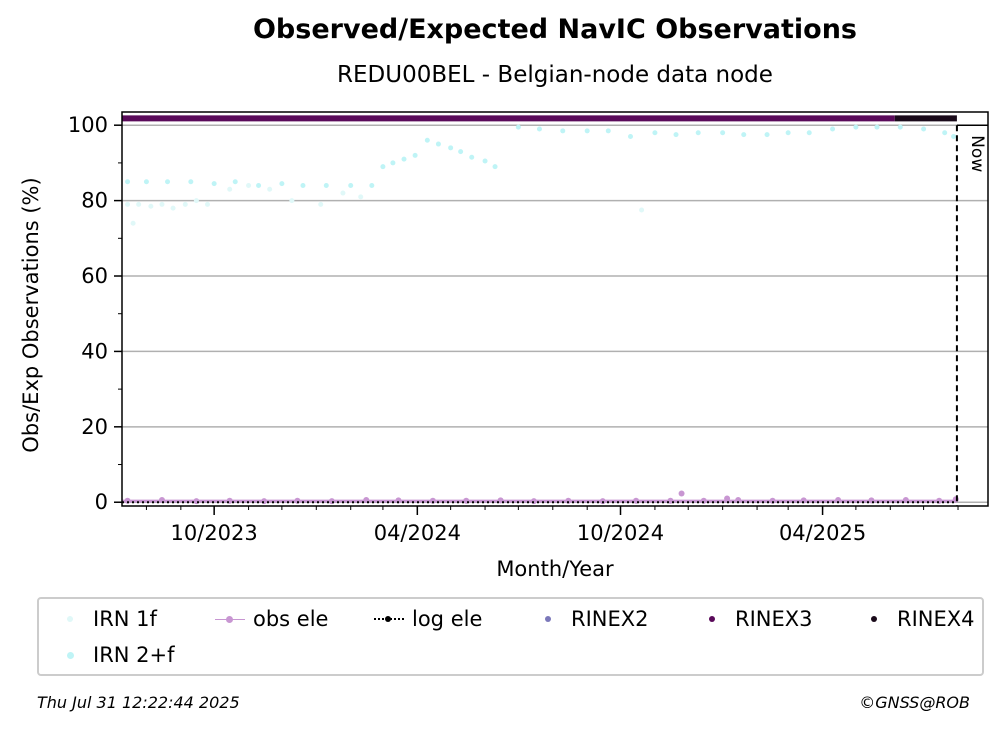 The height and width of the screenshot is (734, 1008). I want to click on timestamp-footer: Thu Jul 31 12:22:44 2025, so click(138, 702).